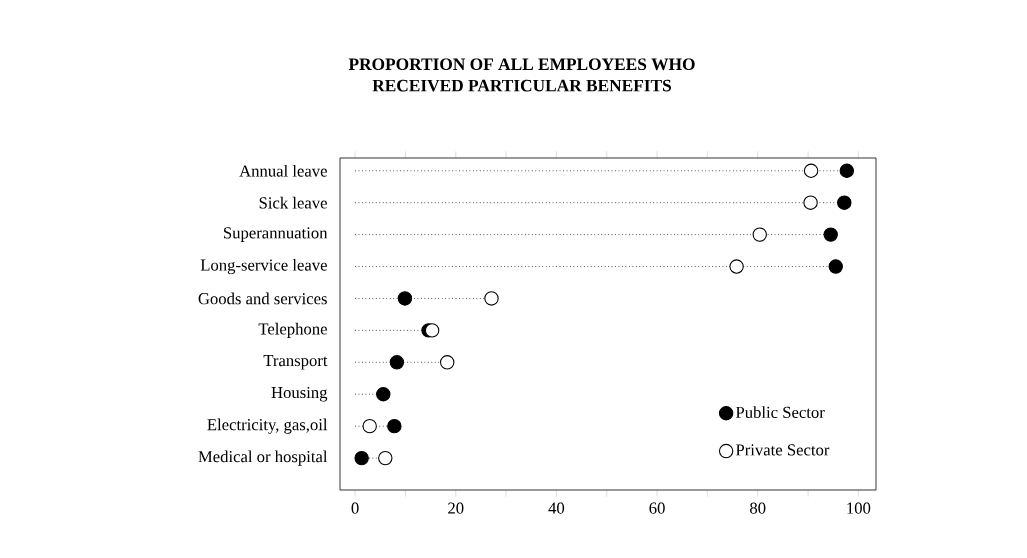 The height and width of the screenshot is (558, 1027). I want to click on y-tick-label: Electricity, gas,oil, so click(267, 426).